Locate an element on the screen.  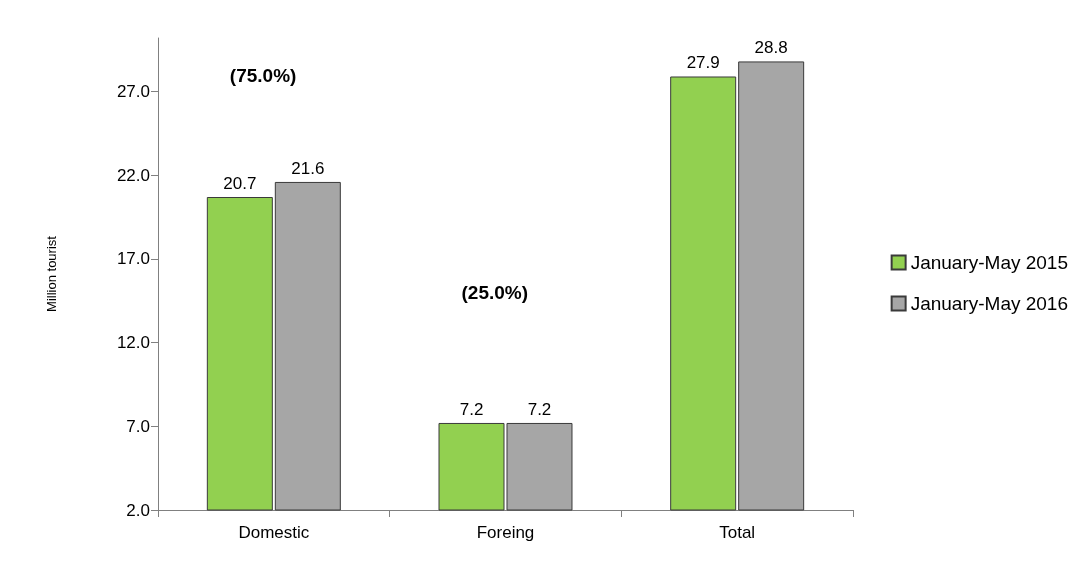
legend-label: January-May 2016 is located at coordinates (989, 303).